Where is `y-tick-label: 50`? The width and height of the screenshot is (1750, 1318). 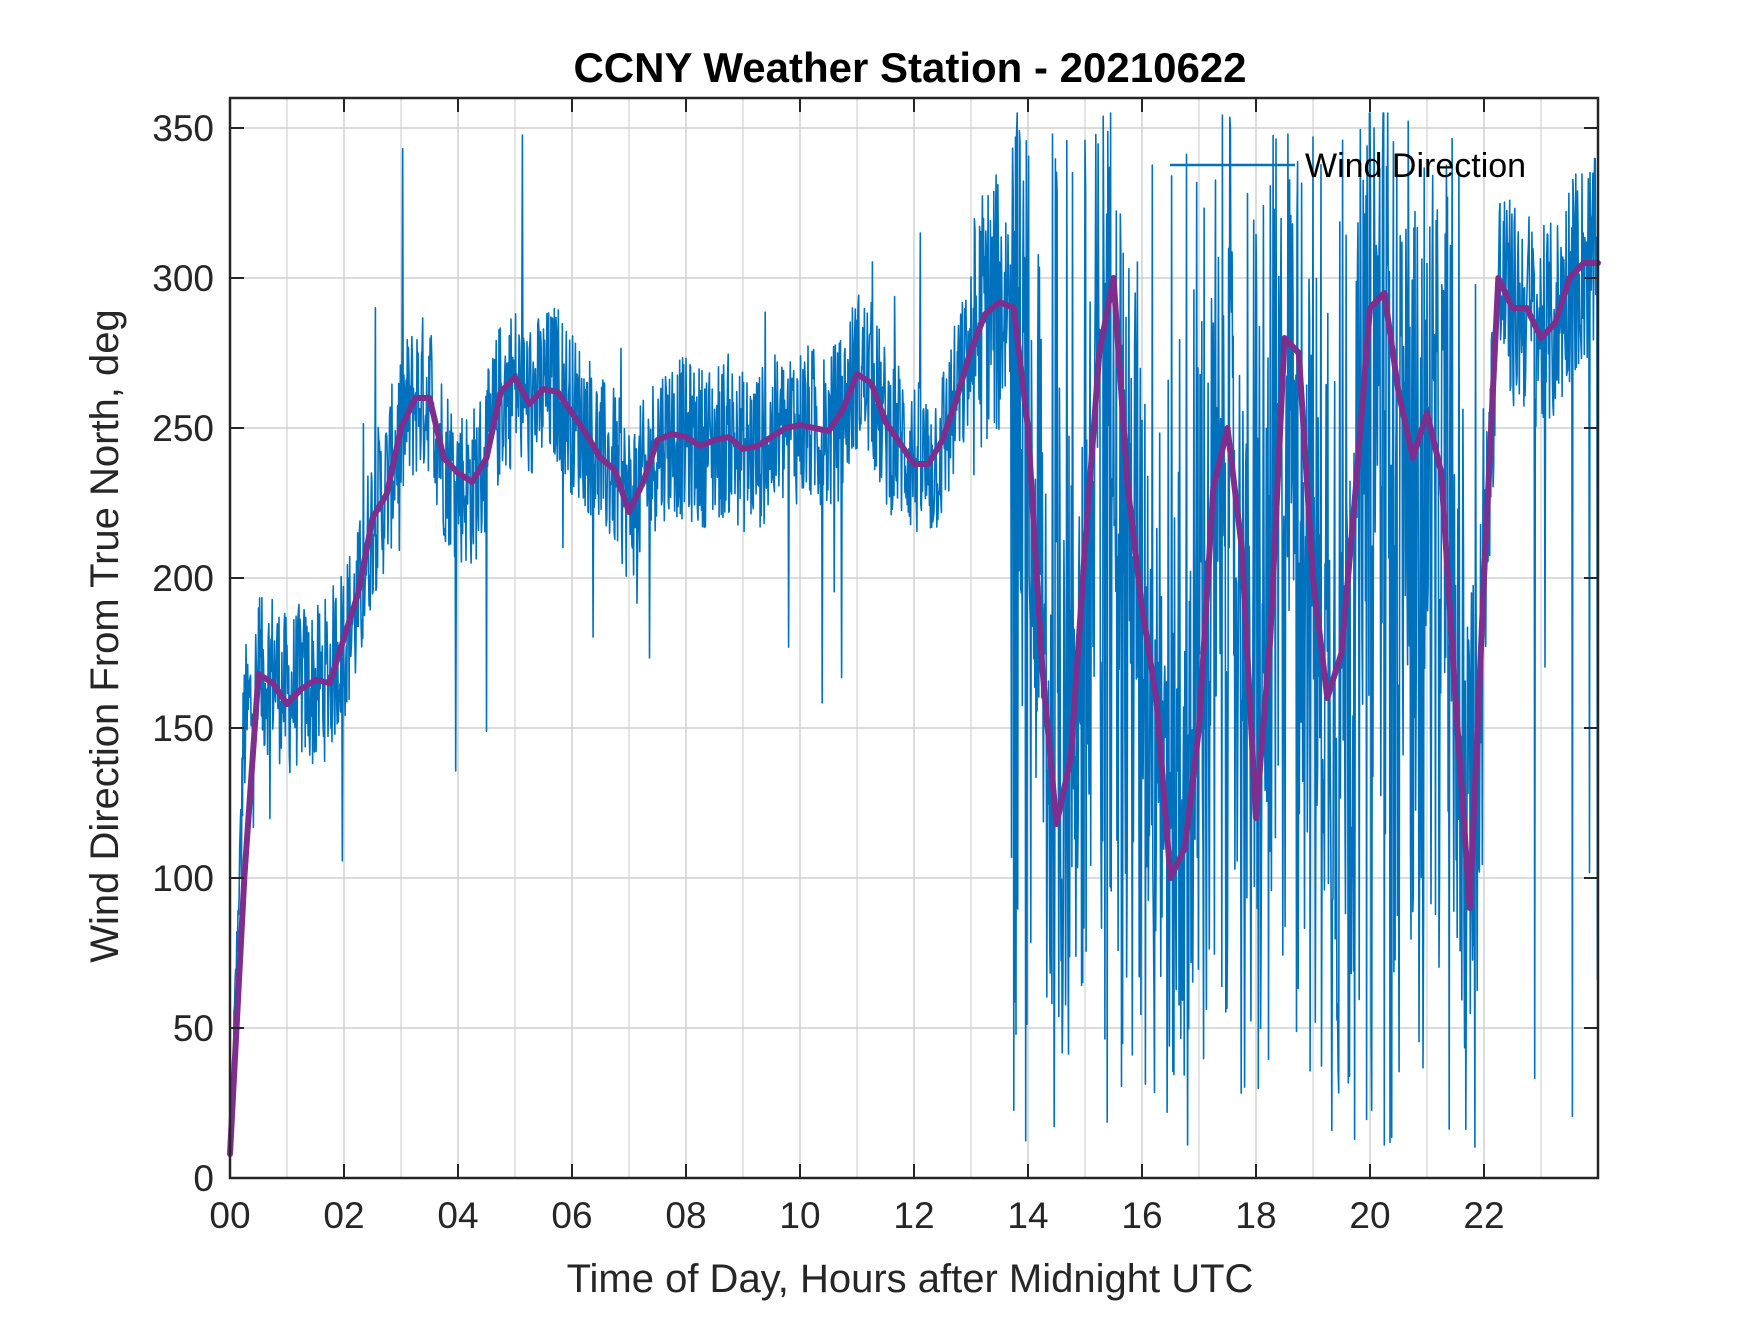 y-tick-label: 50 is located at coordinates (193, 1028).